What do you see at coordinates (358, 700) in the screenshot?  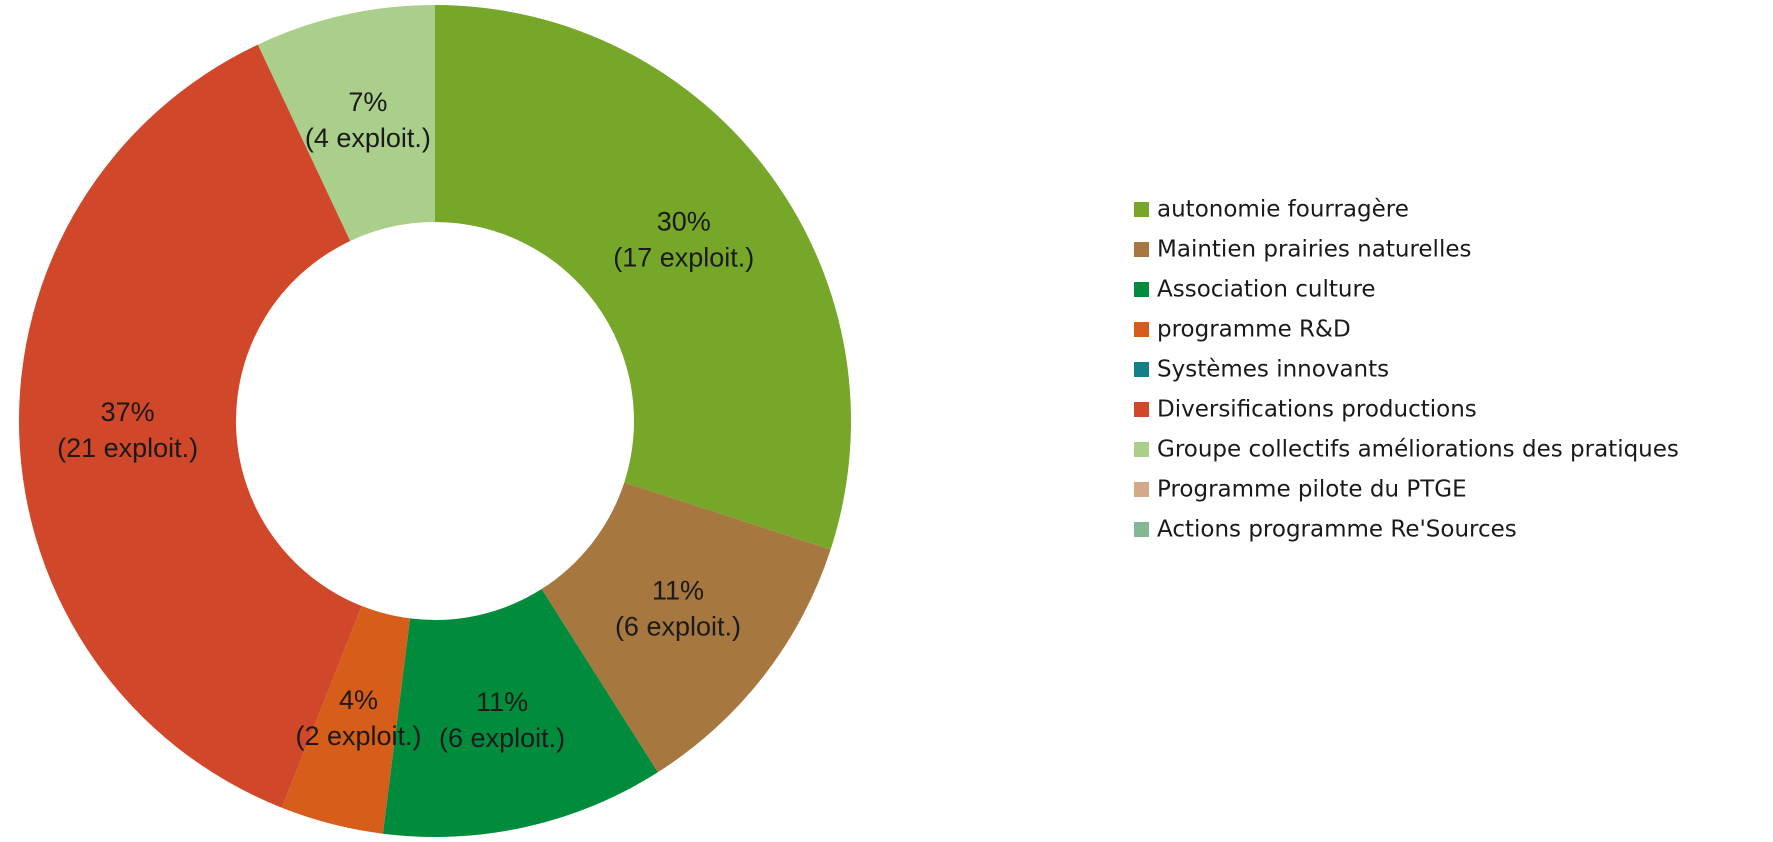 I see `data-label: 4%` at bounding box center [358, 700].